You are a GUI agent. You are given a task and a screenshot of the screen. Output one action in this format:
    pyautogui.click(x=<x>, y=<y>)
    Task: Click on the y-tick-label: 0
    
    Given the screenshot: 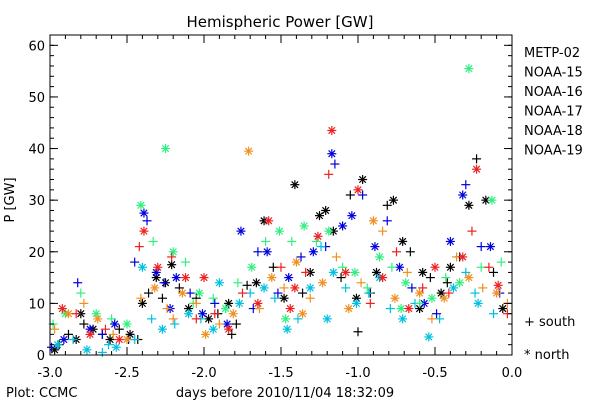 What is the action you would take?
    pyautogui.click(x=41, y=356)
    